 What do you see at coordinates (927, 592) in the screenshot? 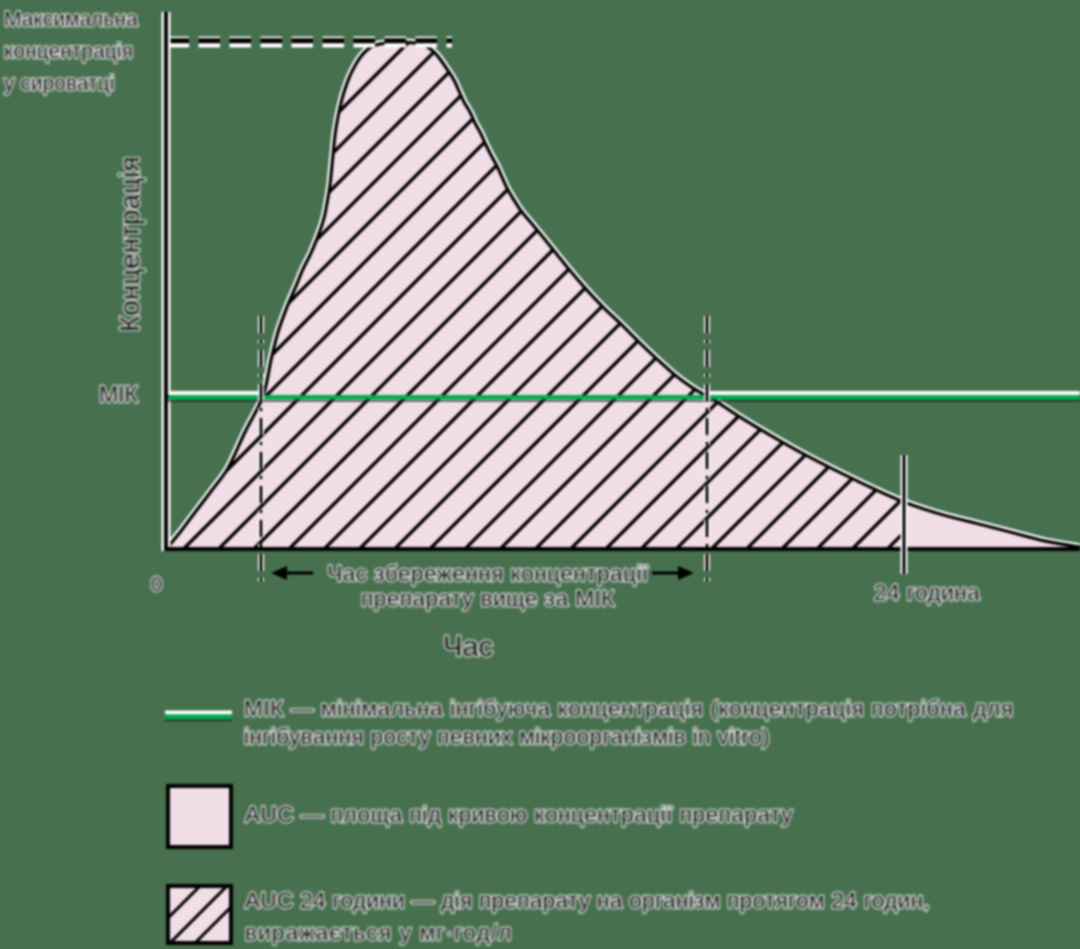
I see `svg-text: 24 година` at bounding box center [927, 592].